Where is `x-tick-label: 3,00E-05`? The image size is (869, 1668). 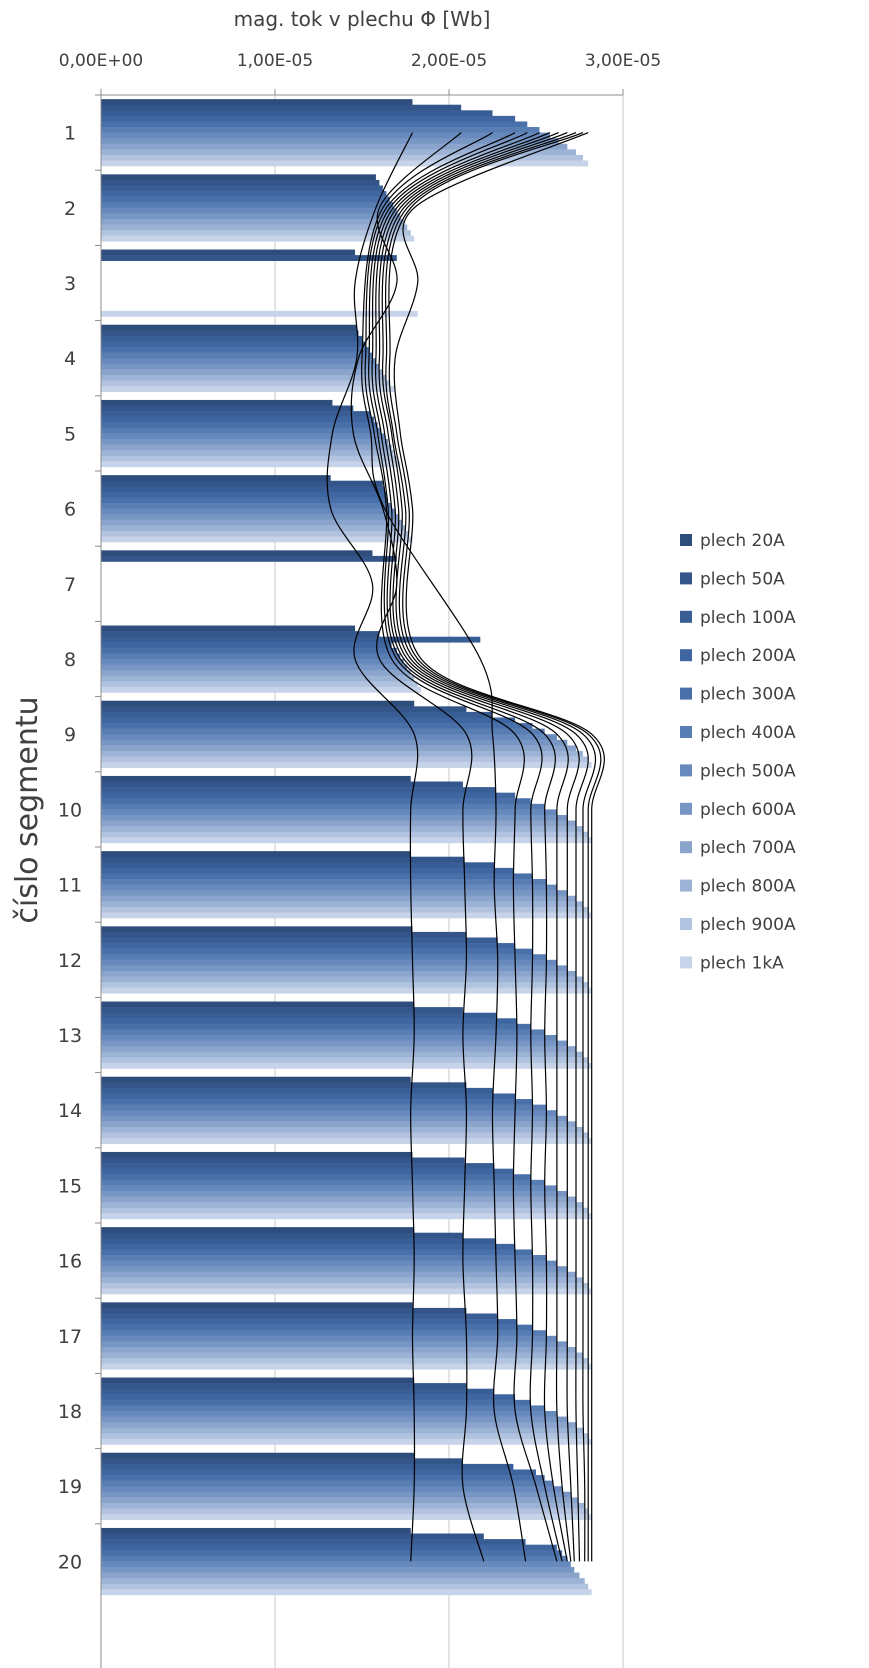
x-tick-label: 3,00E-05 is located at coordinates (623, 61).